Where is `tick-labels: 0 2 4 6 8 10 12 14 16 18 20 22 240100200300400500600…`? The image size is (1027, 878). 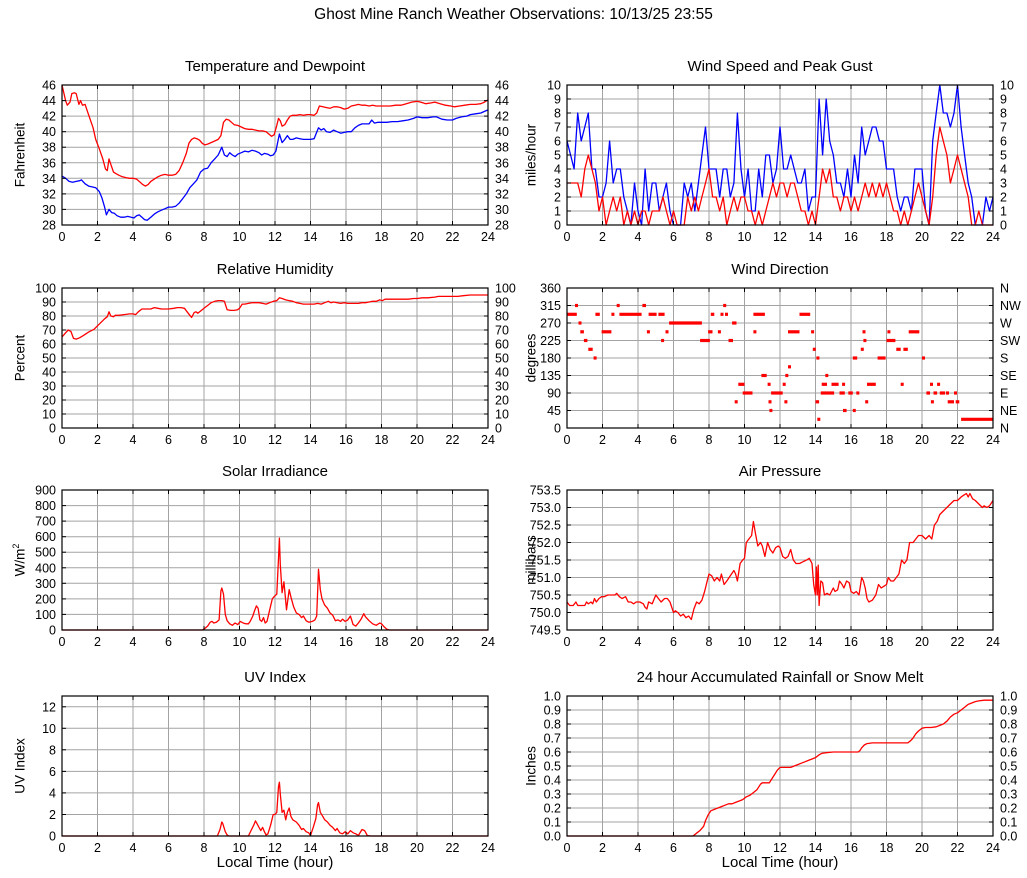 tick-labels: 0 2 4 6 8 10 12 14 16 18 20 22 240100200300400500600… is located at coordinates (265, 567).